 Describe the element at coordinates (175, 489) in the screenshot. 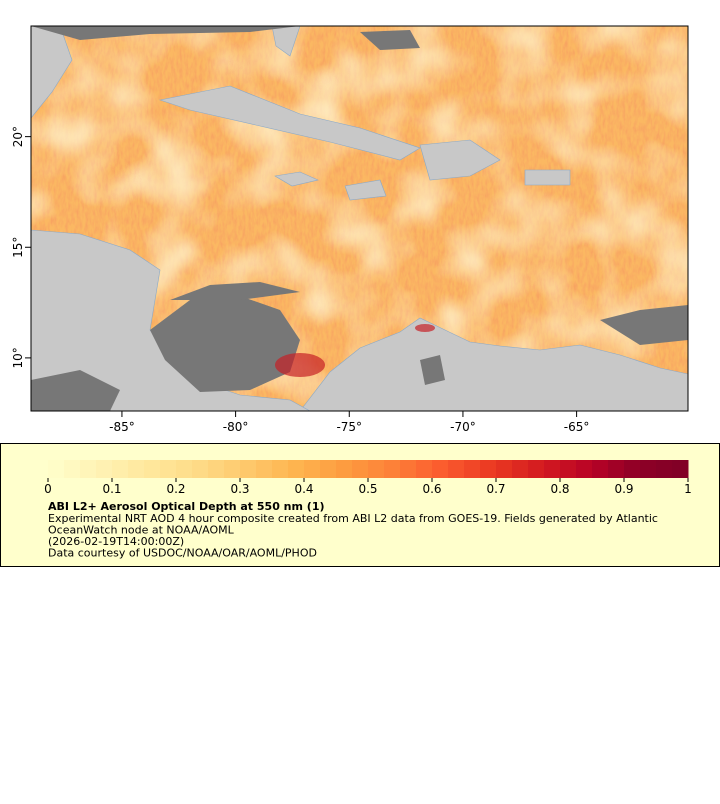

I see `colorbar-tick-label: 0.2` at that location.